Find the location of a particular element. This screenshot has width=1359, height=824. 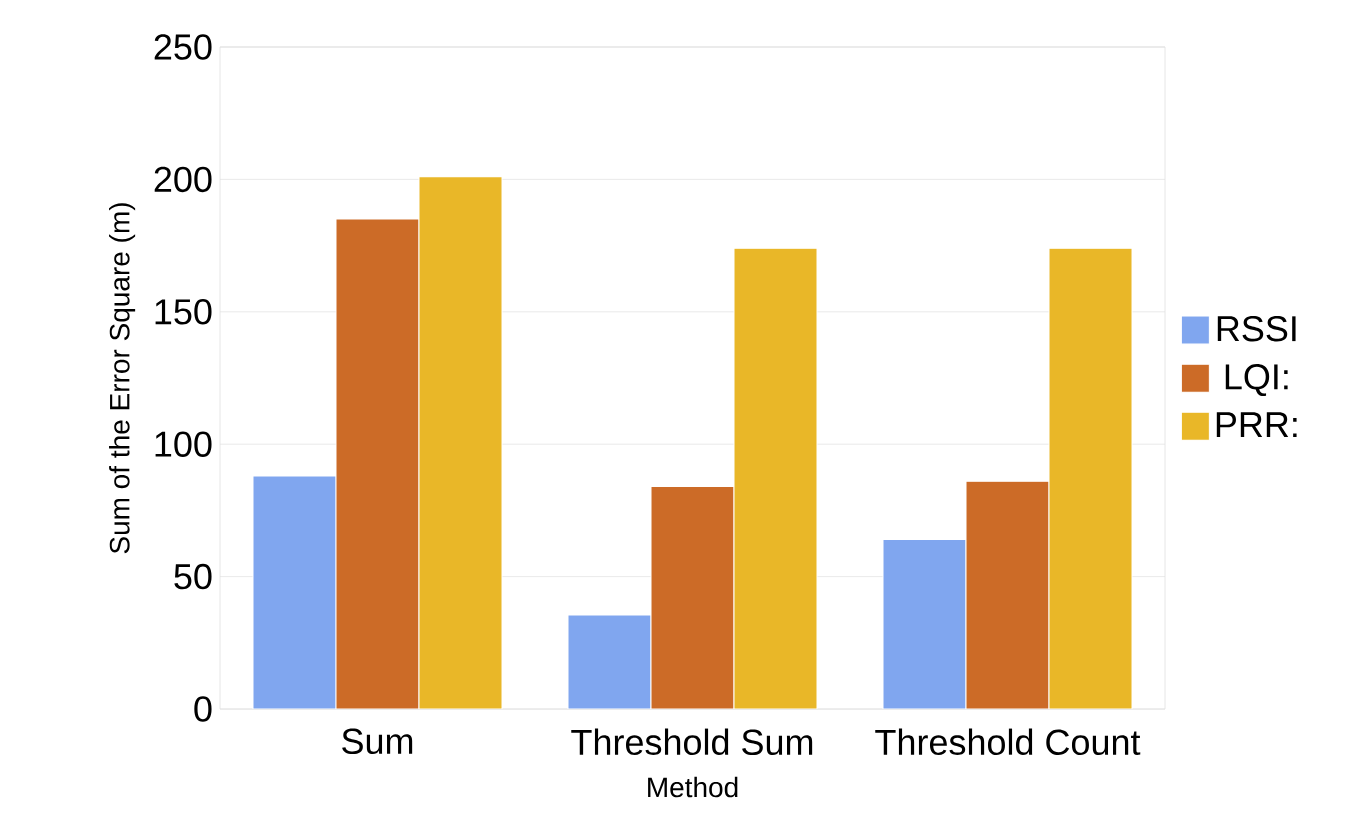

y-tick-label: 250 is located at coordinates (183, 47).